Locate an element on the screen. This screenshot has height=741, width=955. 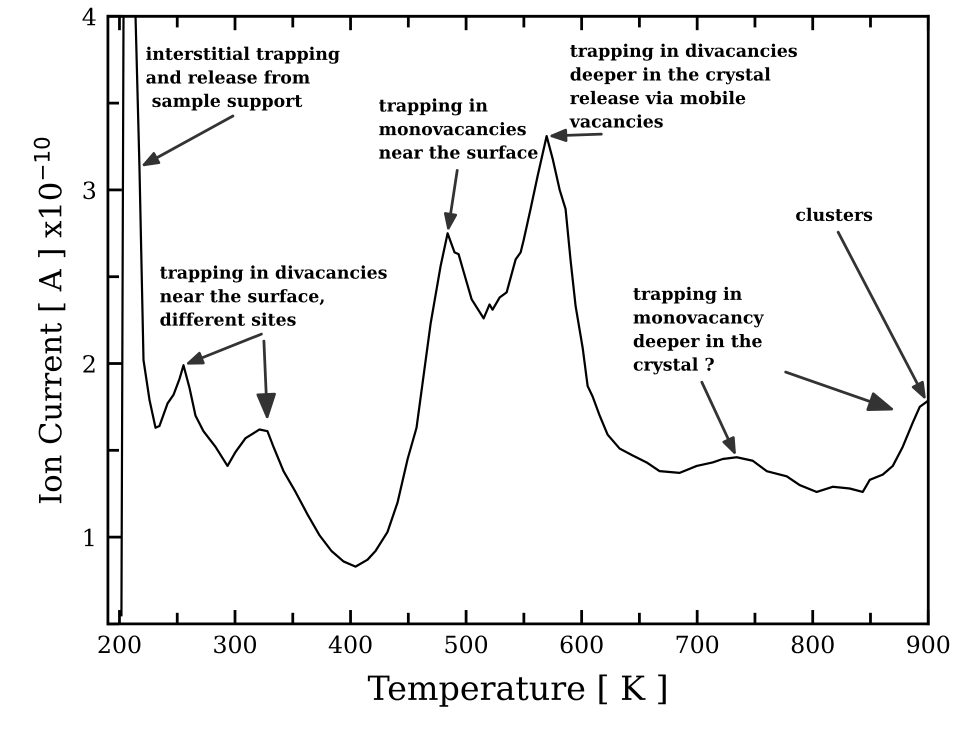
y-tick-label: 1 is located at coordinates (89, 537).